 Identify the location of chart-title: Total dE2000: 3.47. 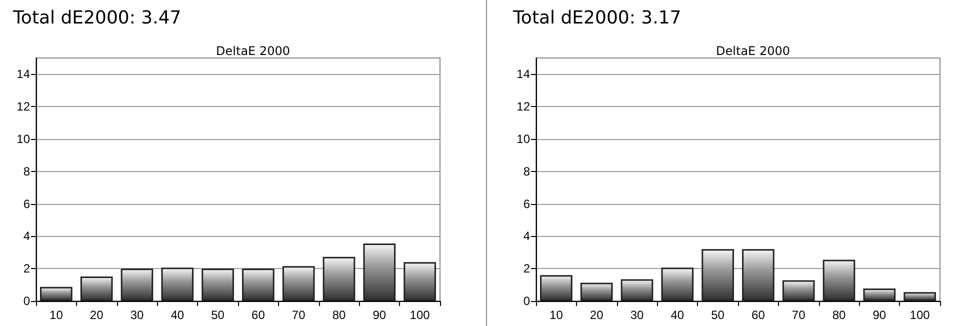
(97, 18).